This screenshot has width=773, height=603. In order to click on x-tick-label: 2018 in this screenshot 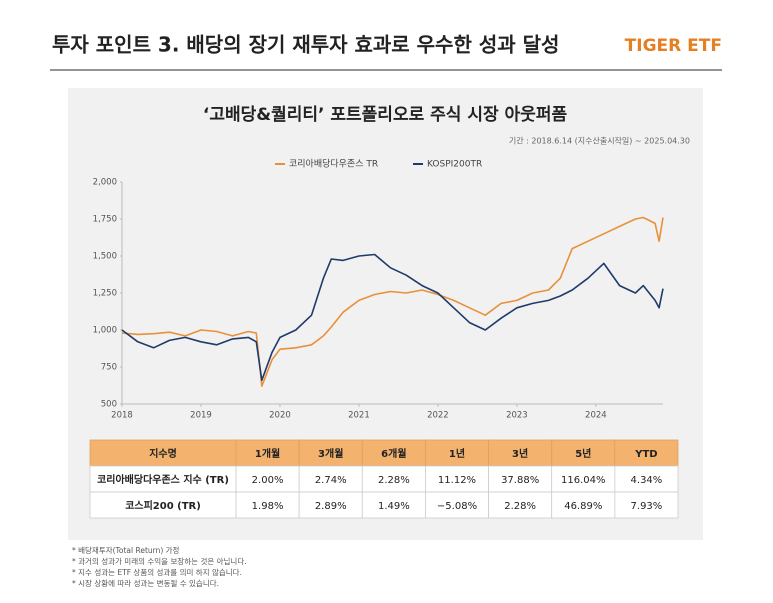, I will do `click(122, 416)`.